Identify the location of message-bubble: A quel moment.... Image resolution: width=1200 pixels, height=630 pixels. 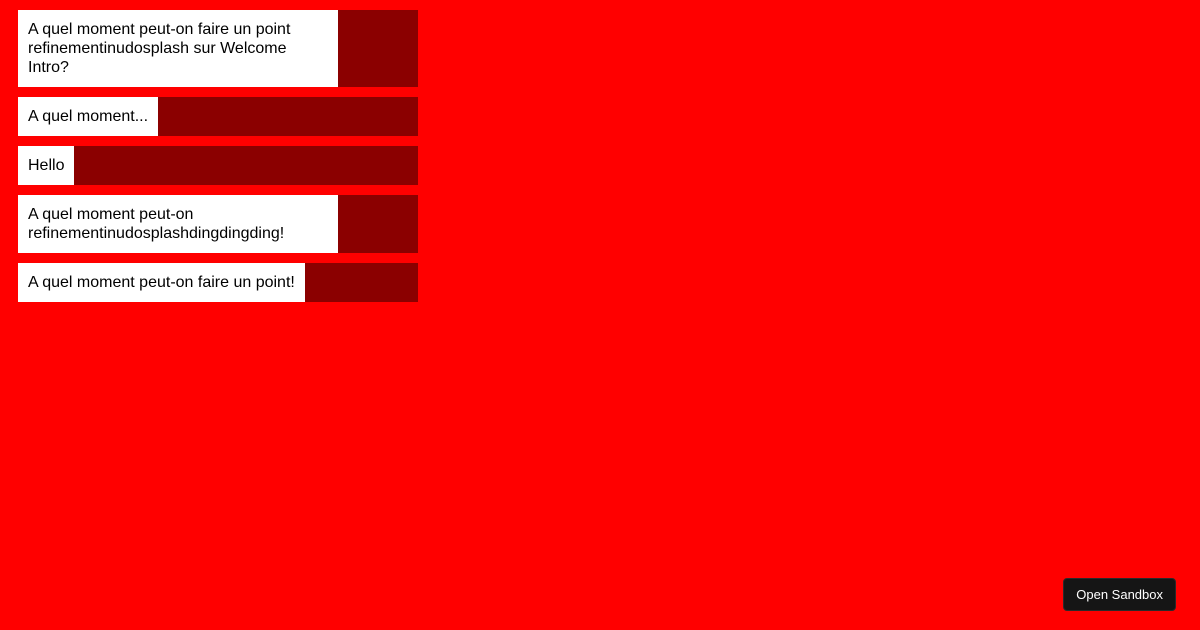
(88, 116).